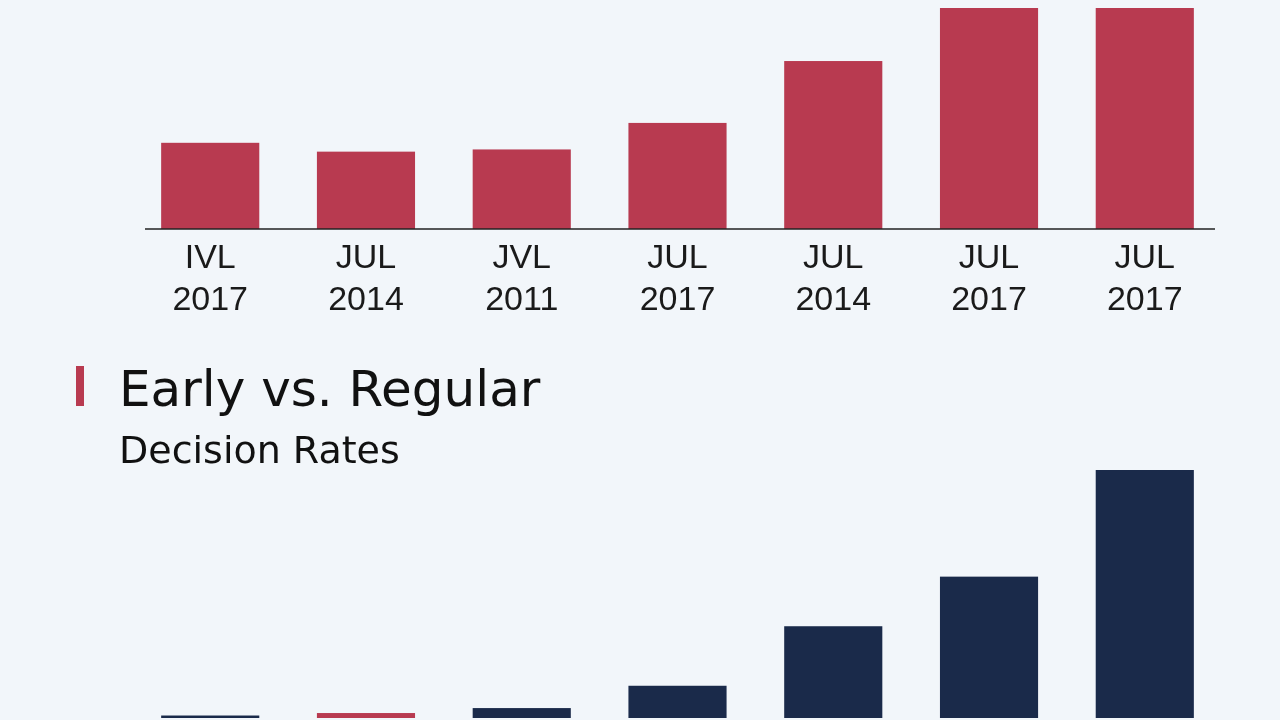 The width and height of the screenshot is (1280, 720). What do you see at coordinates (330, 389) in the screenshot?
I see `chart-title: Early vs. Regular` at bounding box center [330, 389].